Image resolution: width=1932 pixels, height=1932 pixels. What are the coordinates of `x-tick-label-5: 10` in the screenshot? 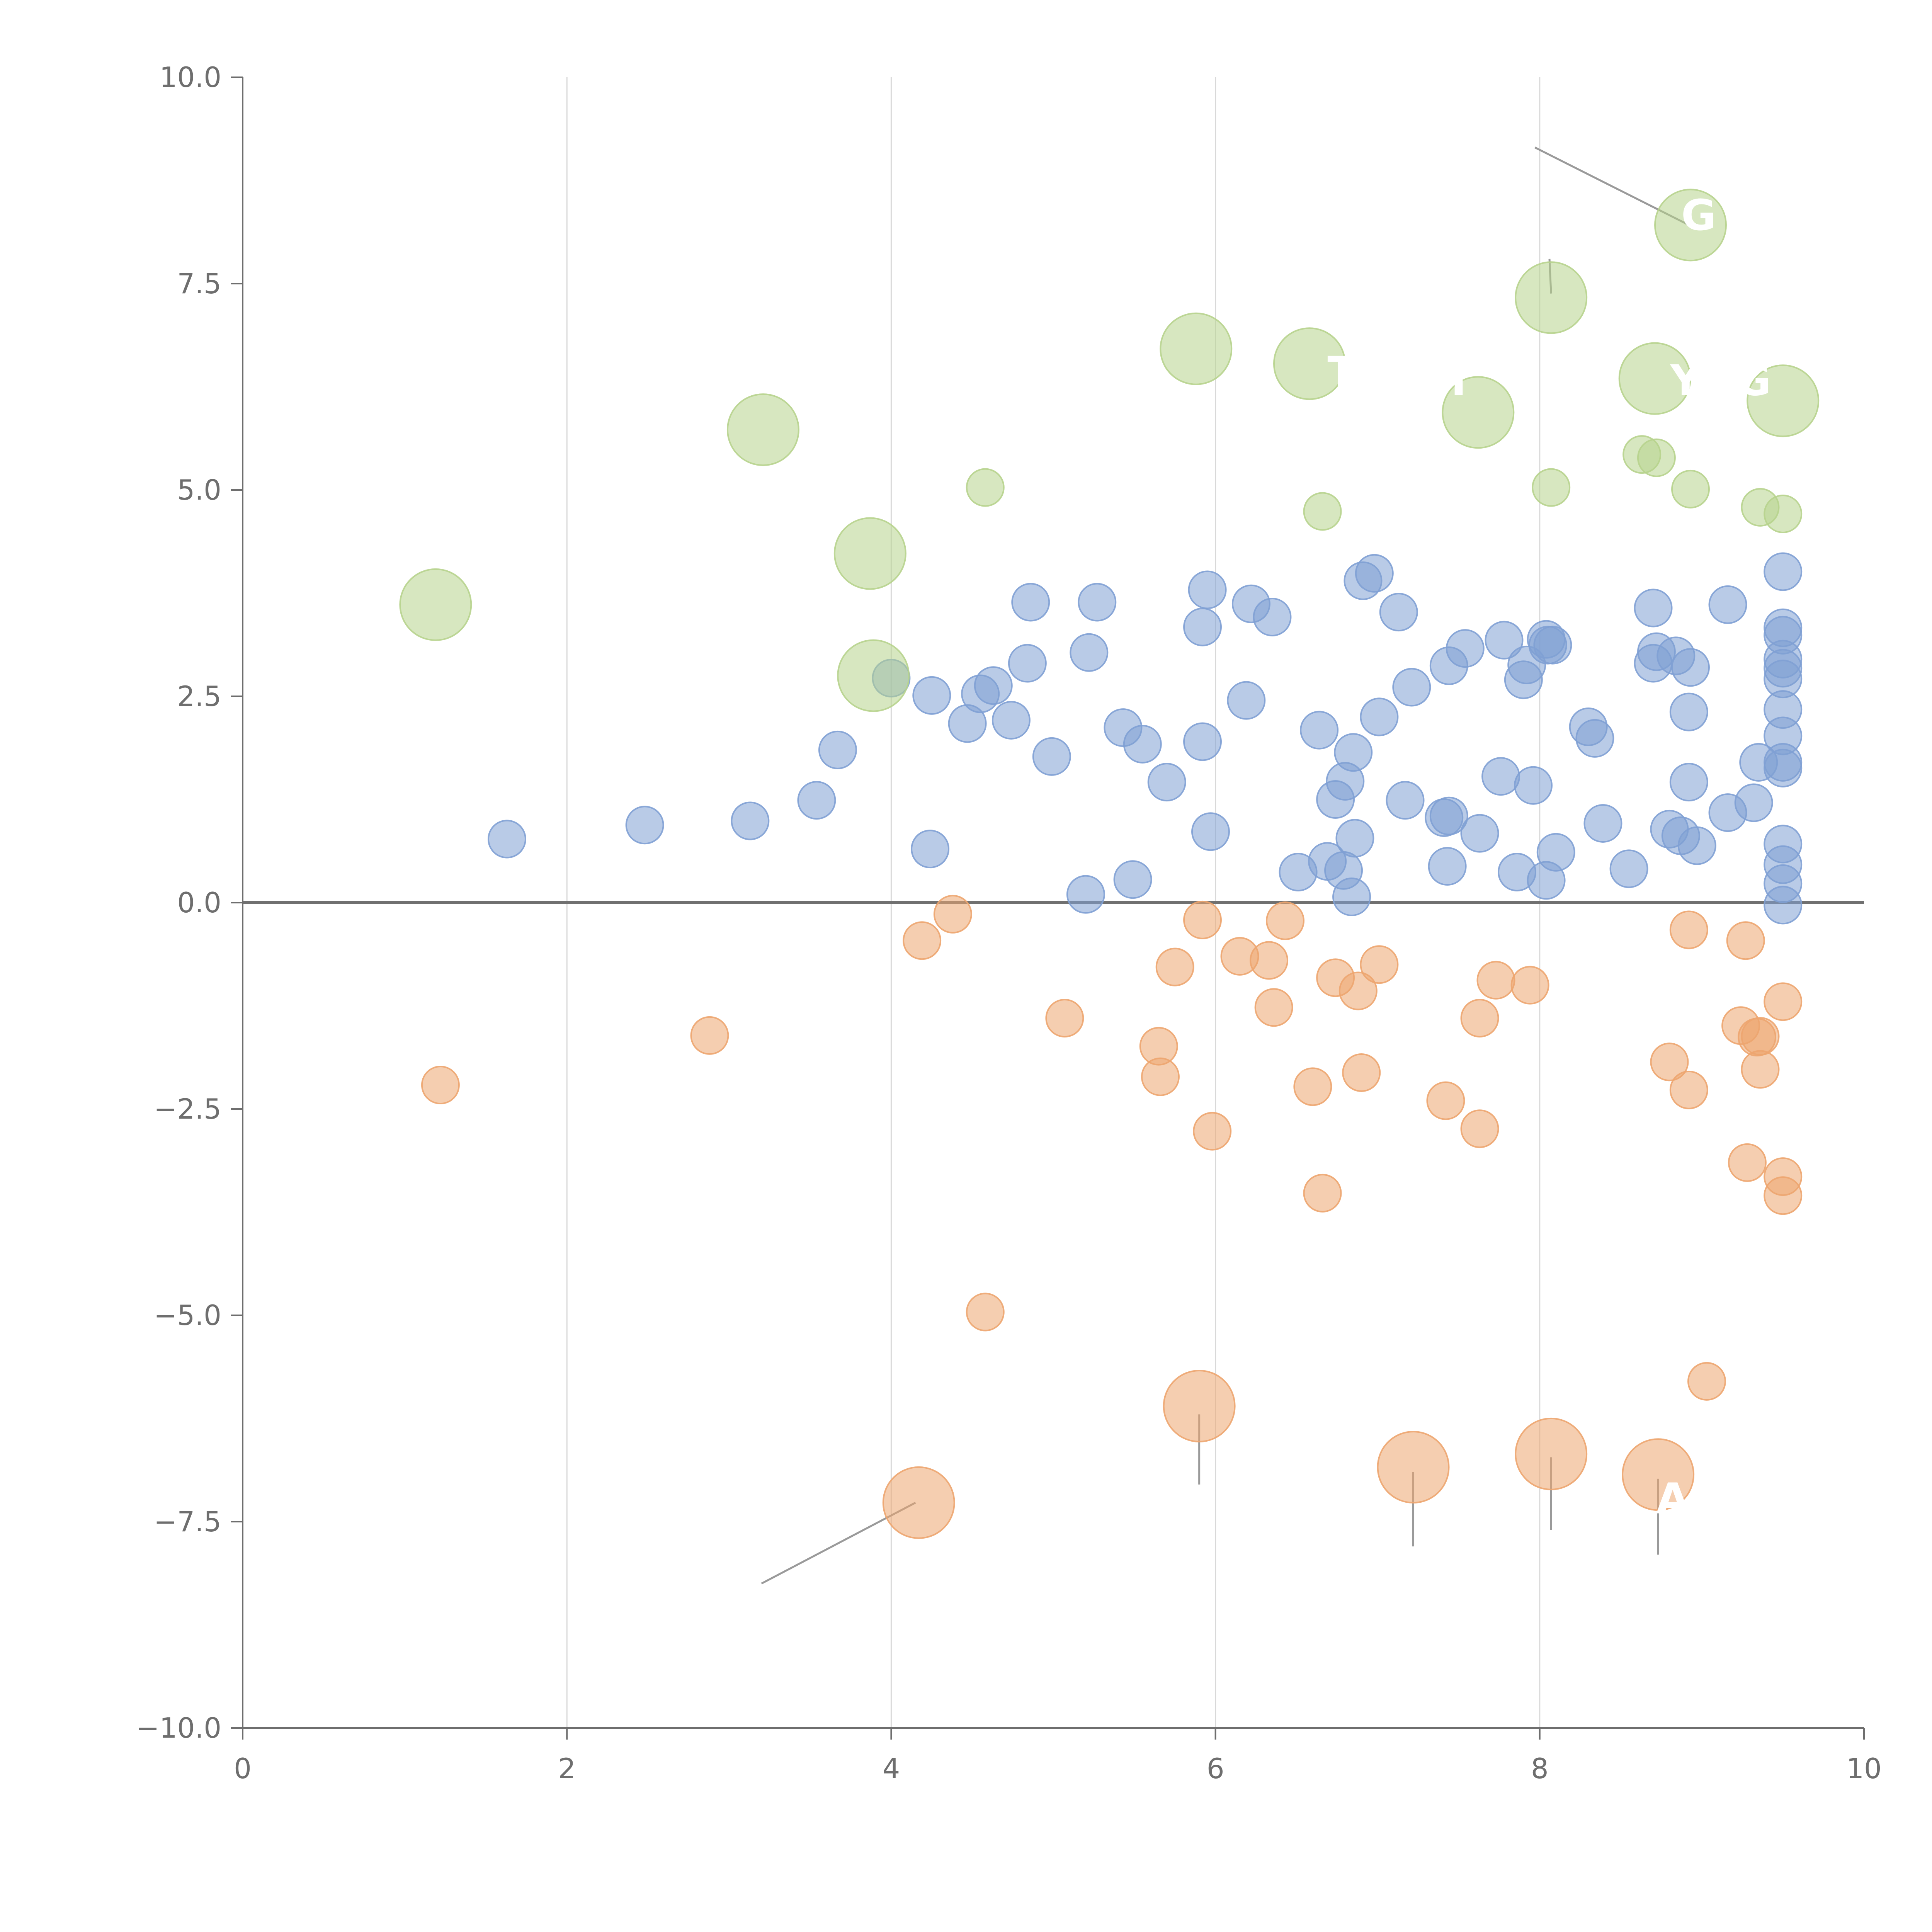 It's located at (1864, 1769).